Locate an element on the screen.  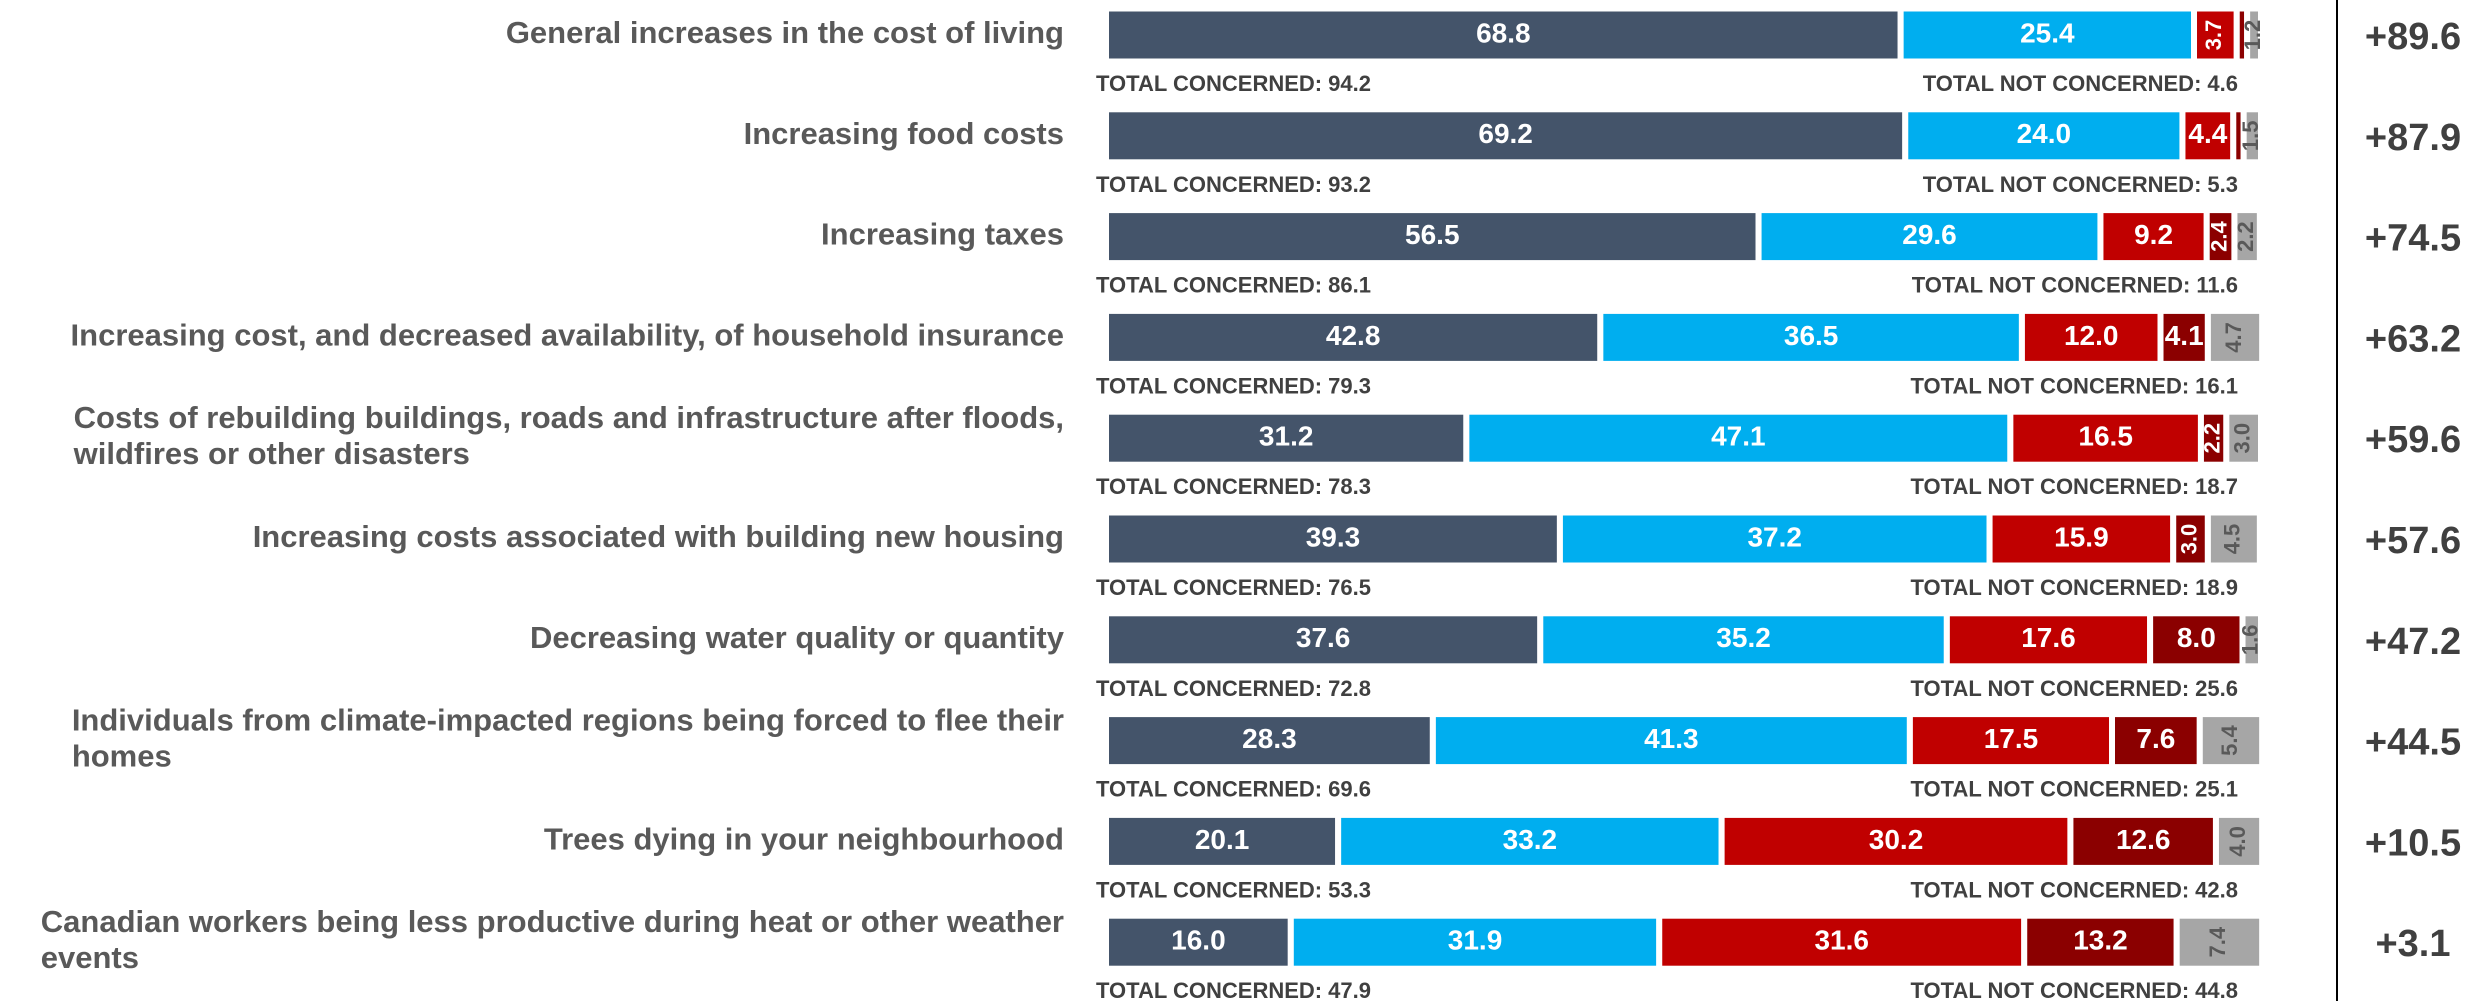
net-score: +47.2 is located at coordinates (2413, 642).